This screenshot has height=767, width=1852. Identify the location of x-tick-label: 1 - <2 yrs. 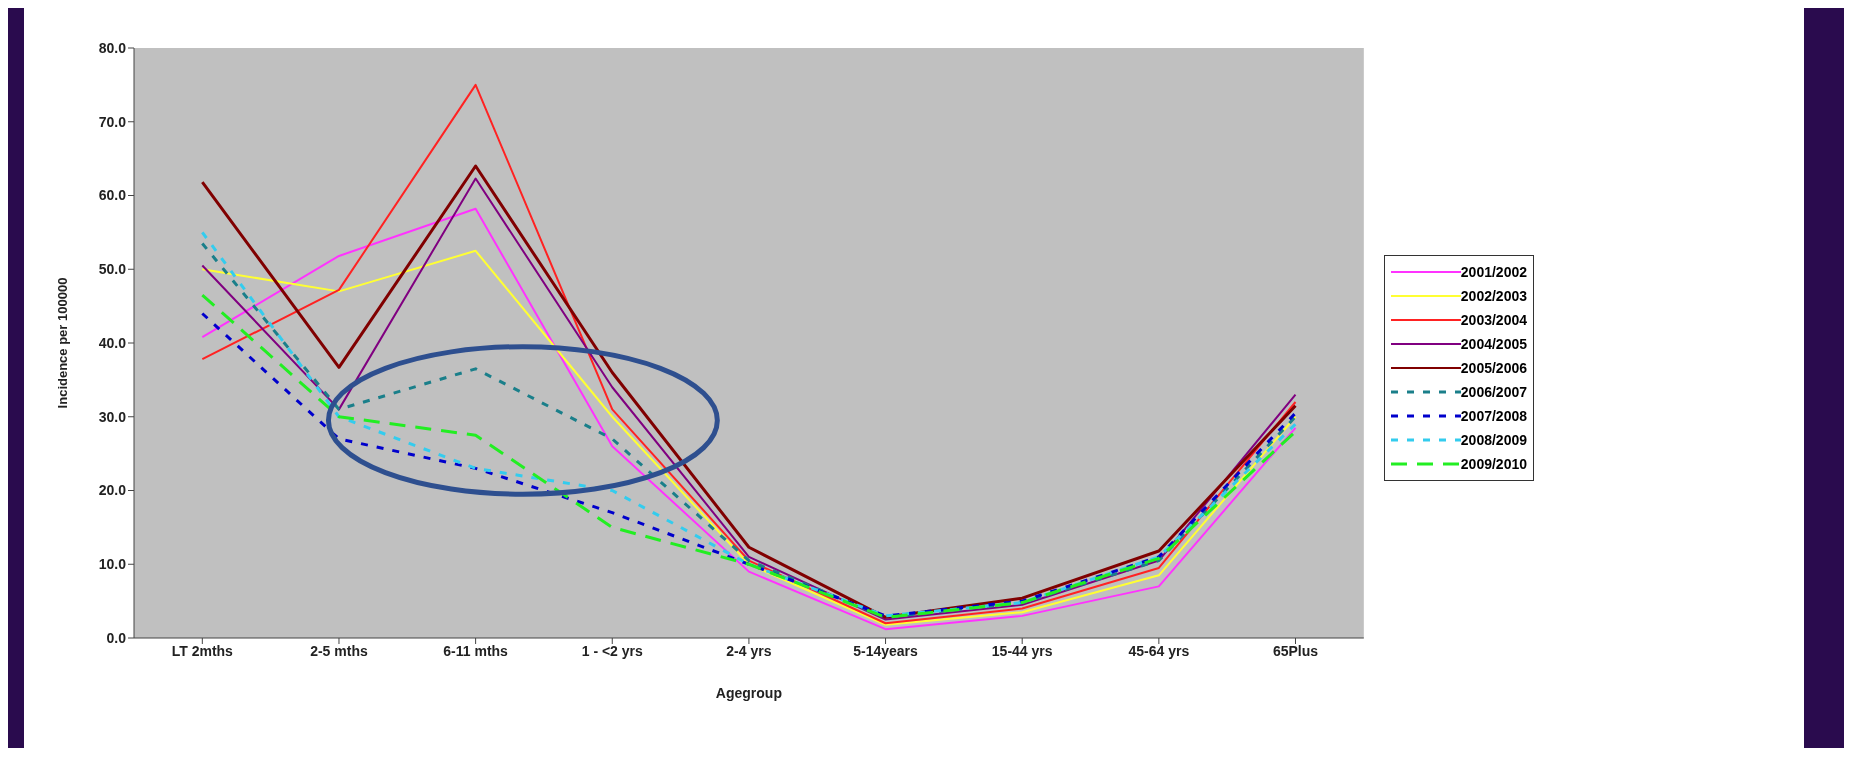
(612, 650).